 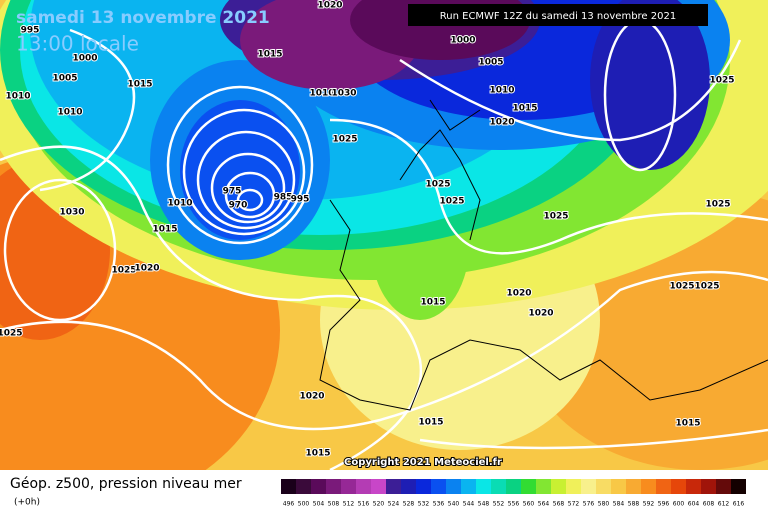 I want to click on colorbar-label: 560, so click(x=529, y=504).